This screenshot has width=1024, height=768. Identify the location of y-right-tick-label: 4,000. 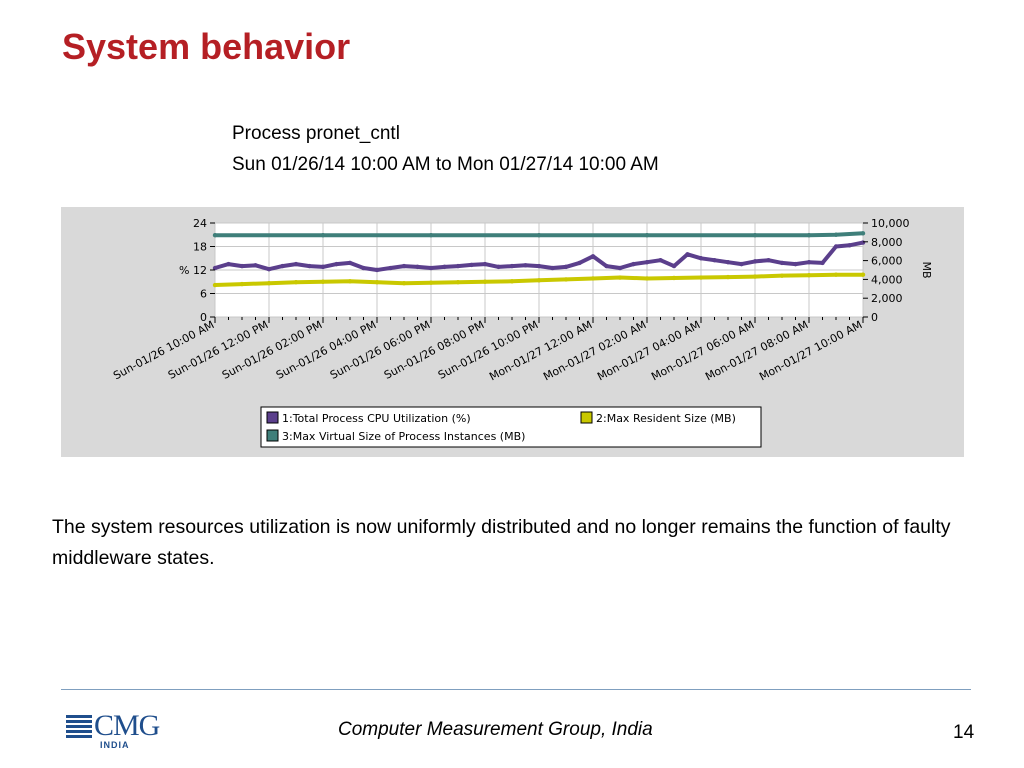
(887, 279).